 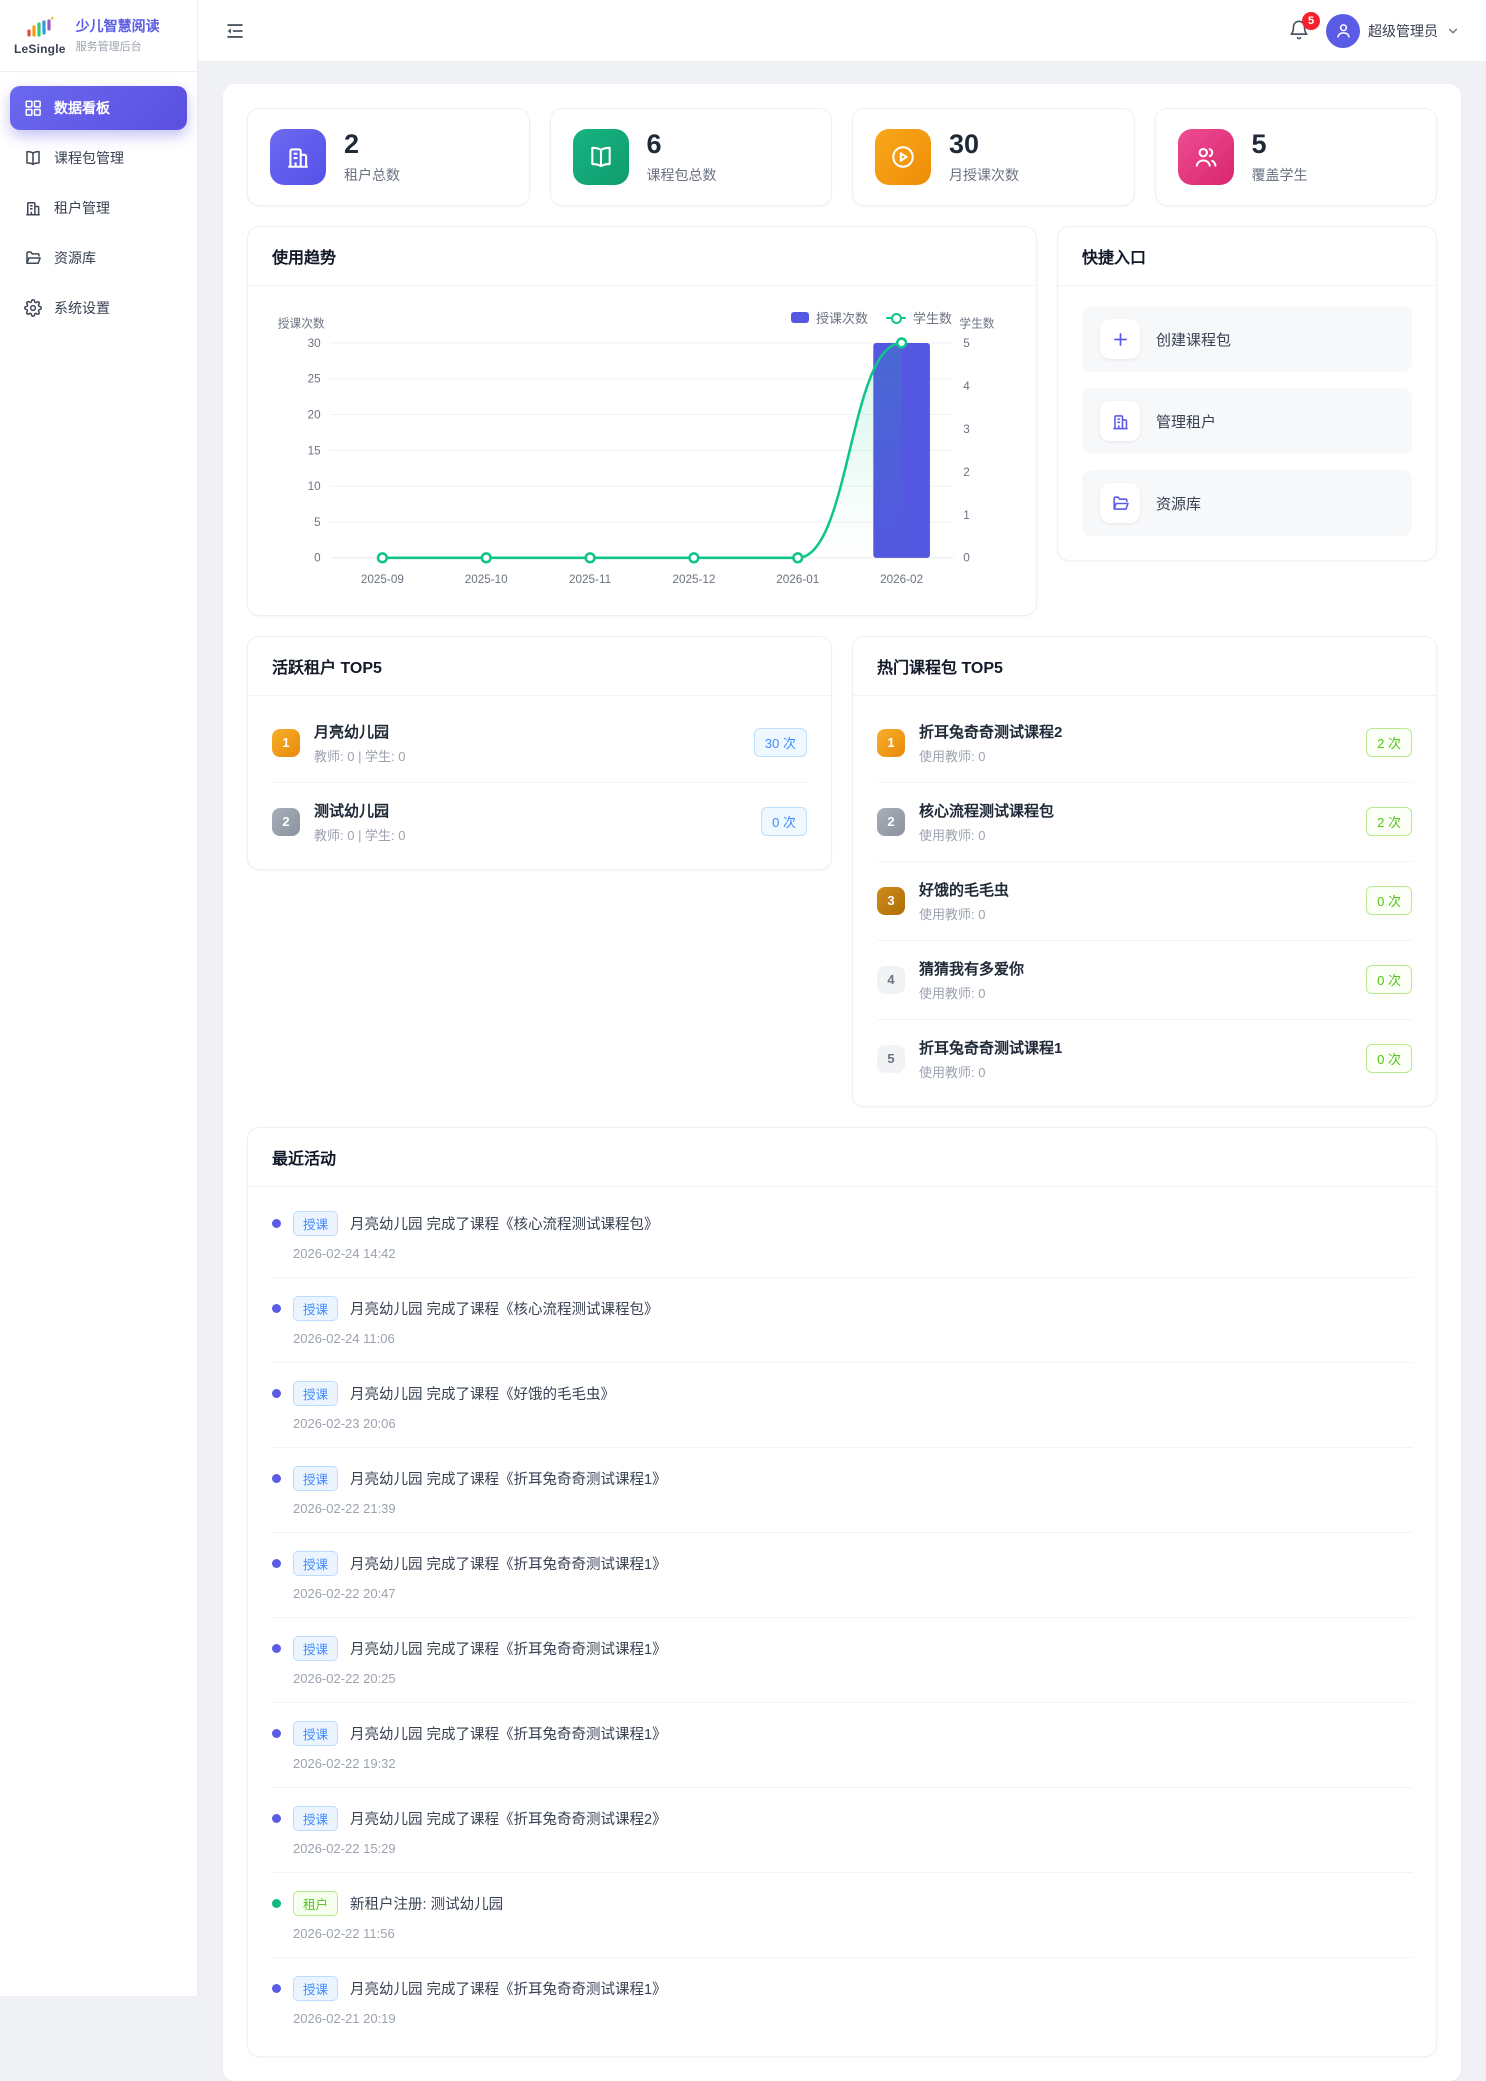 I want to click on notification-count-badge: 5, so click(x=1311, y=20).